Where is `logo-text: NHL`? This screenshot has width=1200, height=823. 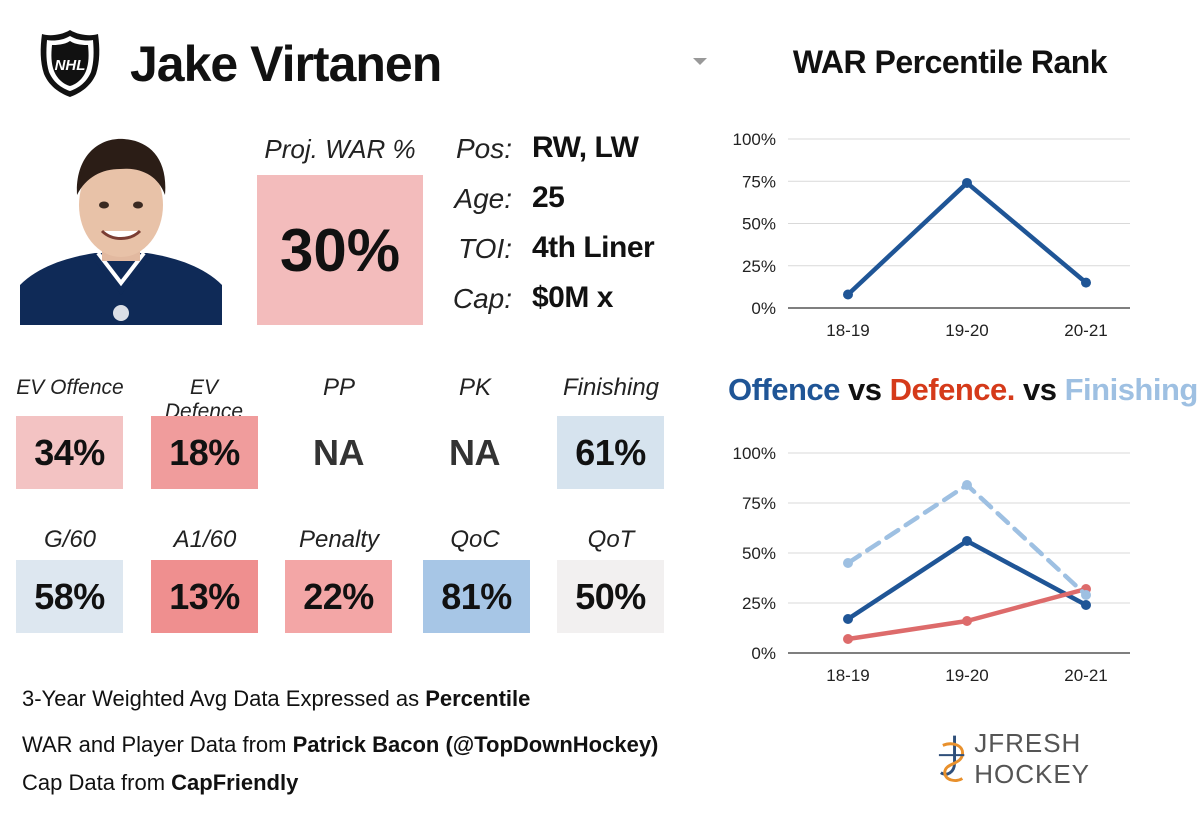 logo-text: NHL is located at coordinates (70, 65).